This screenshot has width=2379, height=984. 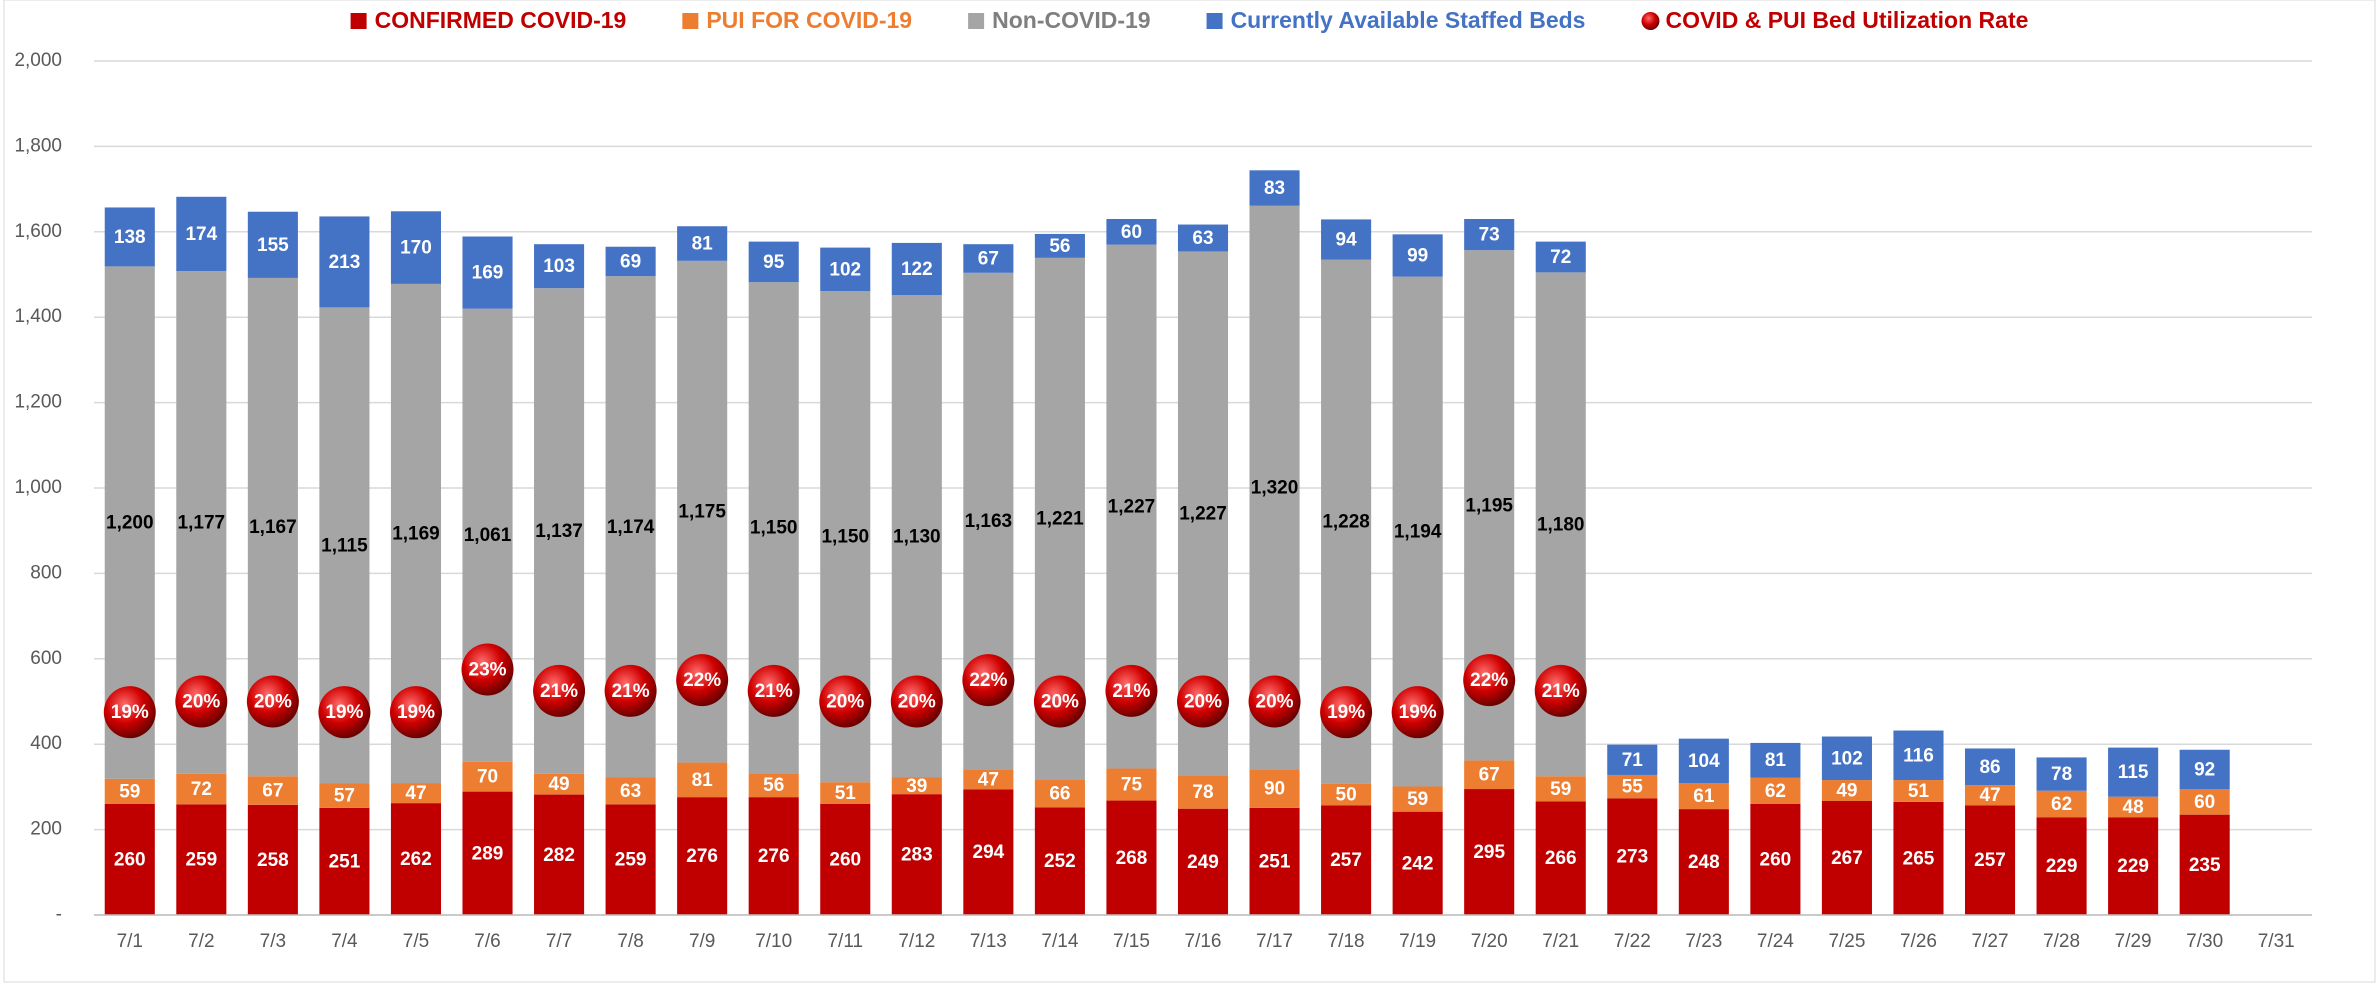 What do you see at coordinates (1704, 796) in the screenshot?
I see `data-label: 61` at bounding box center [1704, 796].